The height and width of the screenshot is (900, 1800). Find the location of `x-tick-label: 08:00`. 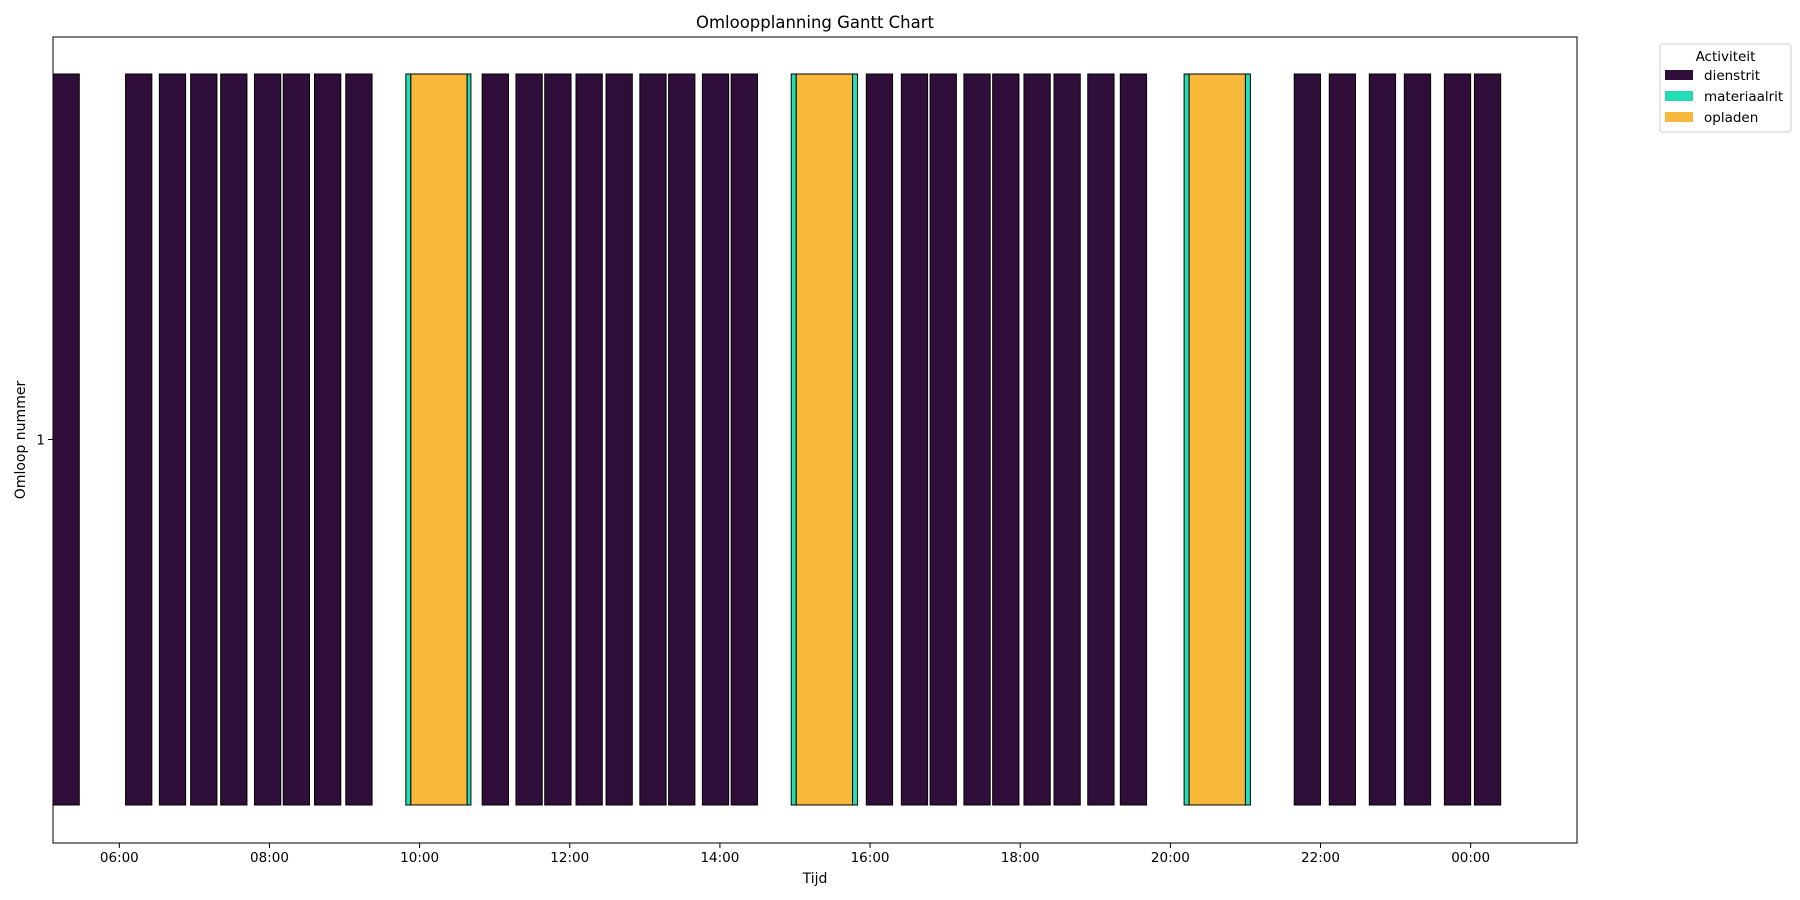

x-tick-label: 08:00 is located at coordinates (269, 858).